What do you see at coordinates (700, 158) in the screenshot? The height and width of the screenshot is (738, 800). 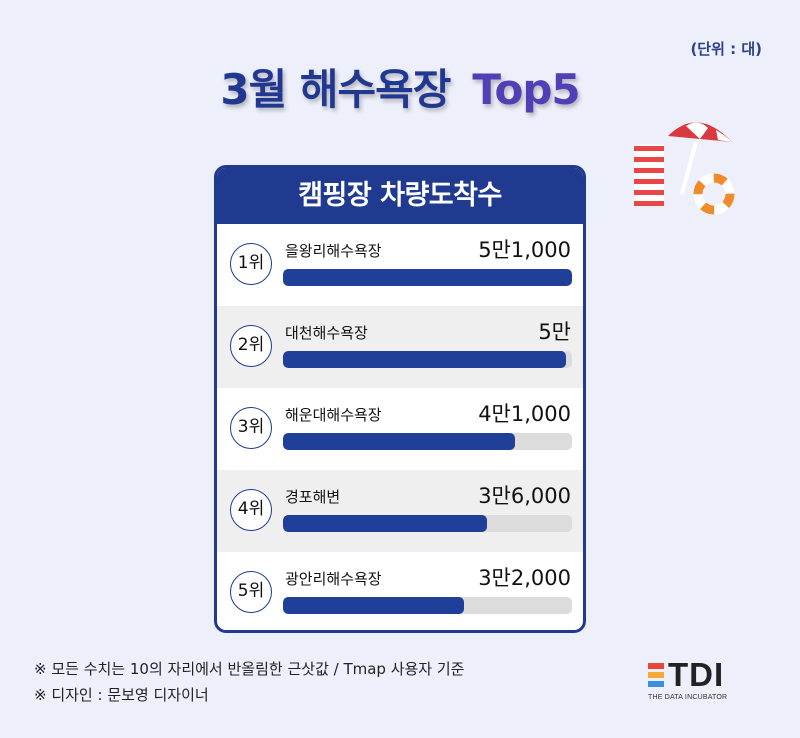 I see `beach-umbrella-icon` at bounding box center [700, 158].